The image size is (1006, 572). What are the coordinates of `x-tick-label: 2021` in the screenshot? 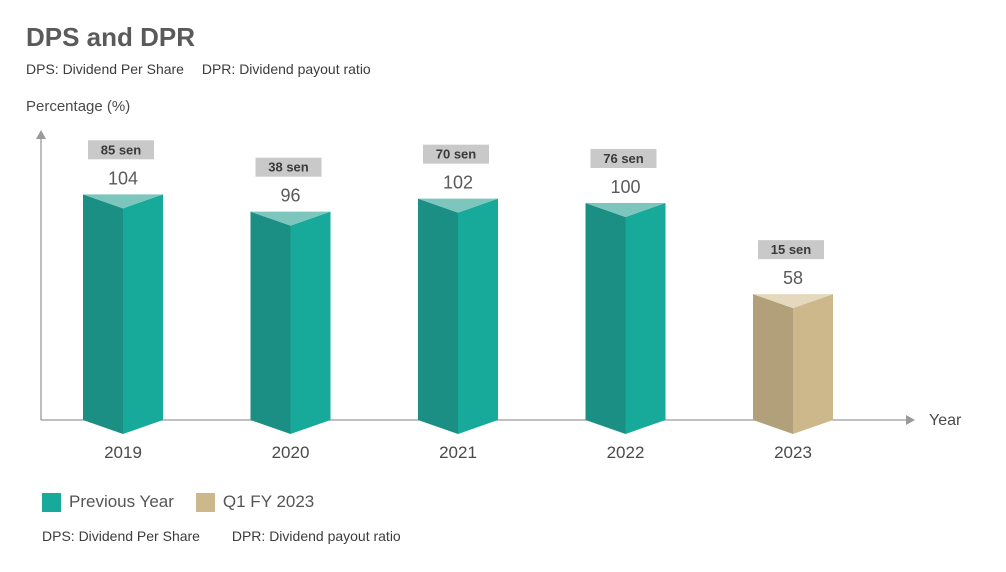 It's located at (458, 452).